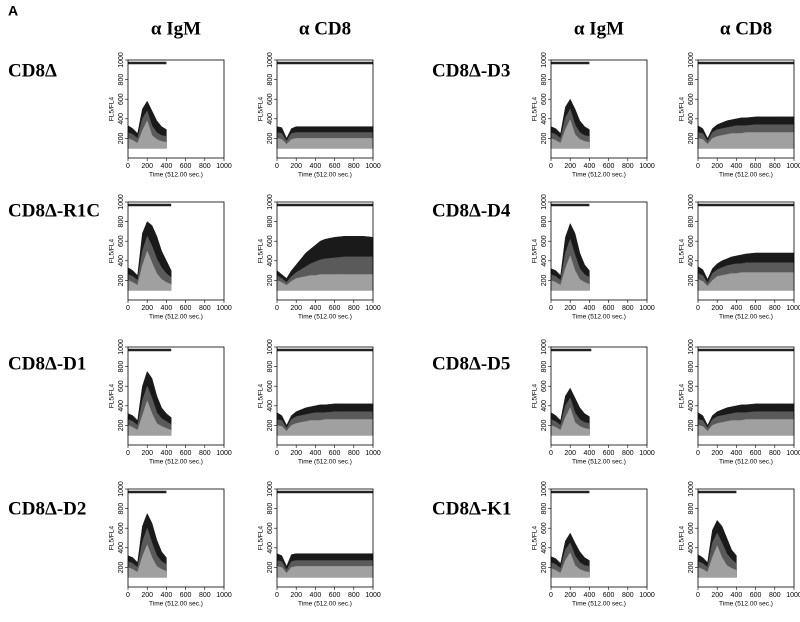  What do you see at coordinates (13, 11) in the screenshot?
I see `panel-label: A` at bounding box center [13, 11].